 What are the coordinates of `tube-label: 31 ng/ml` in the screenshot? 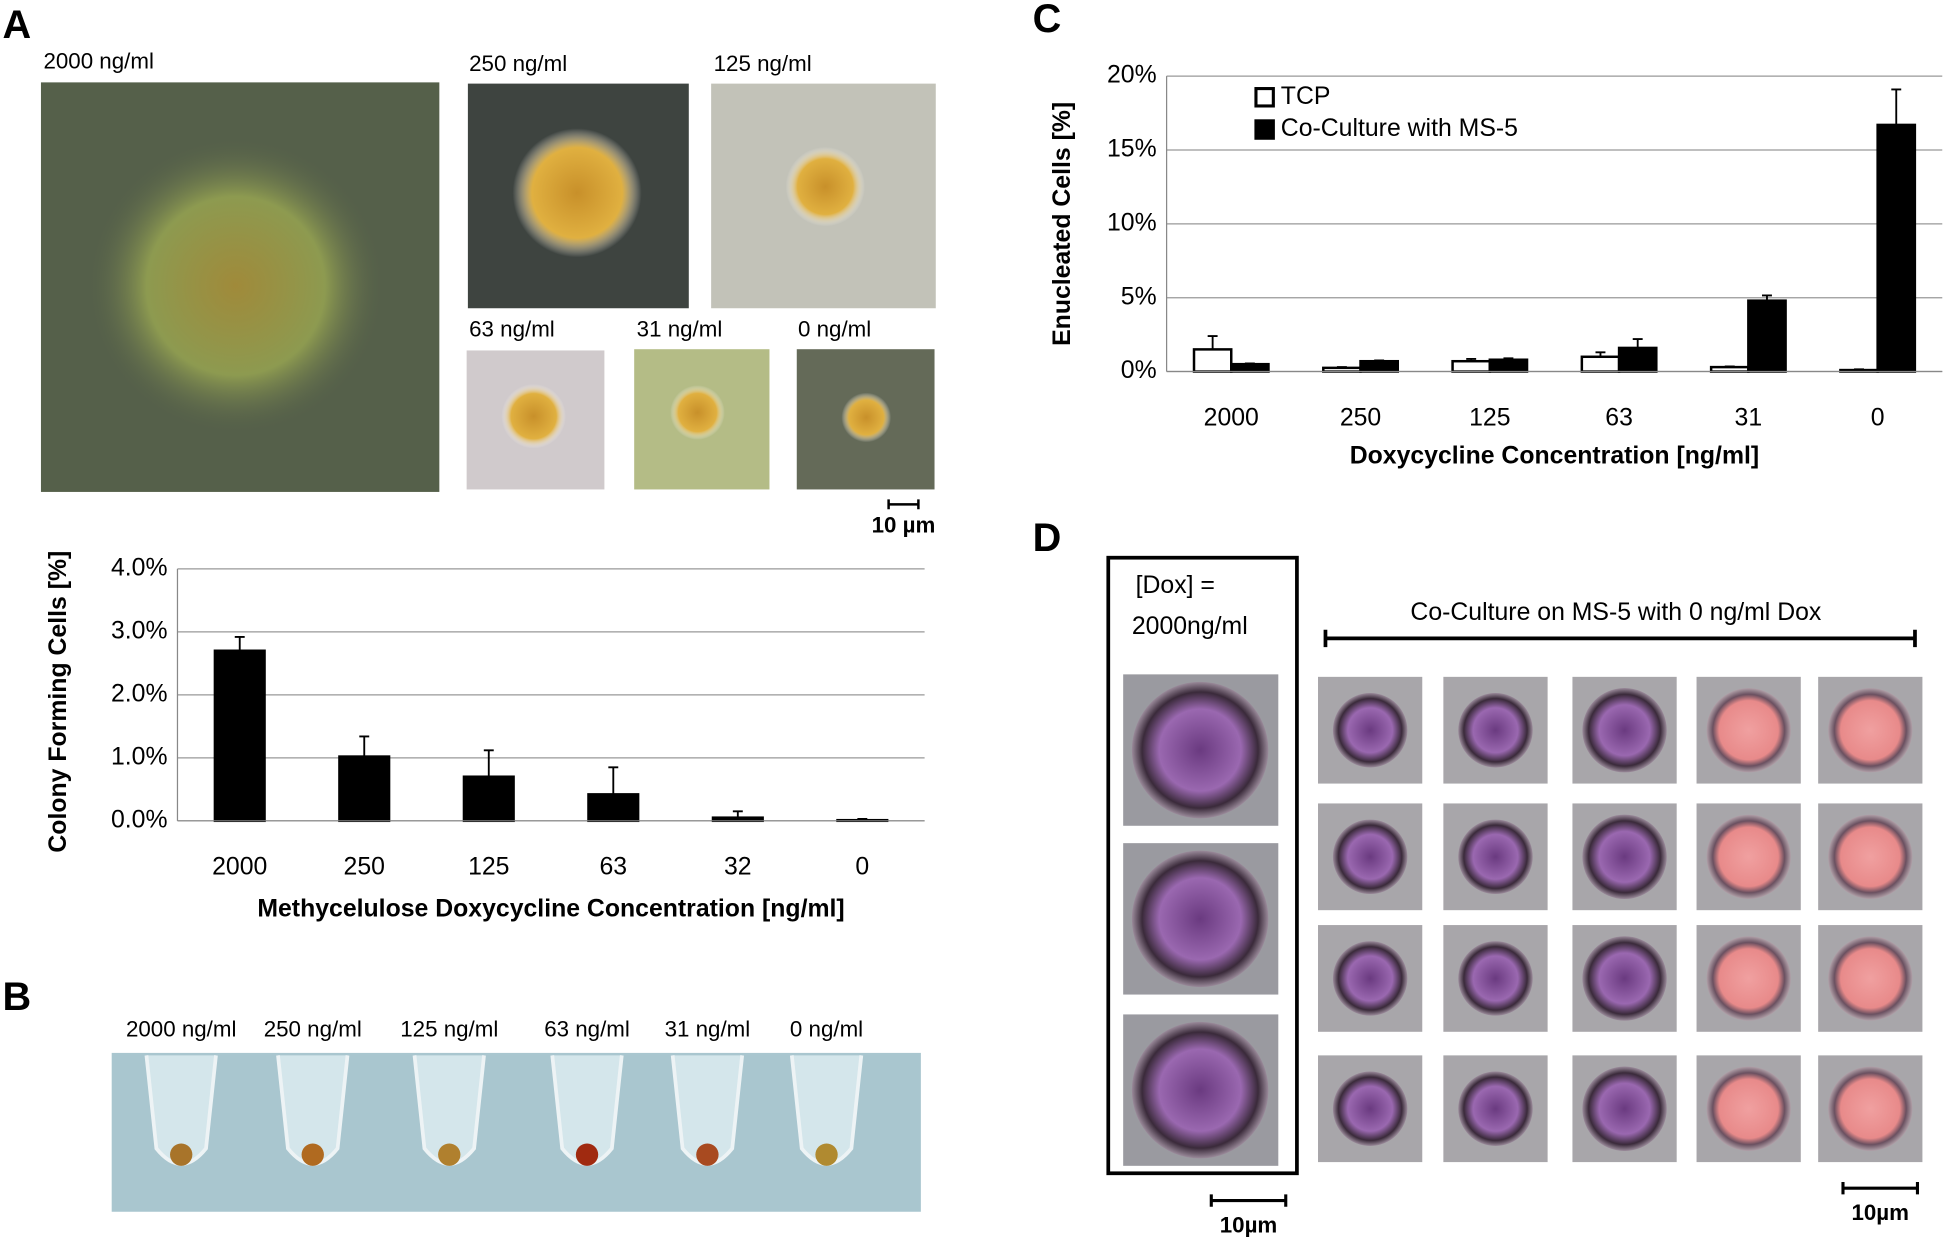 It's located at (708, 1028).